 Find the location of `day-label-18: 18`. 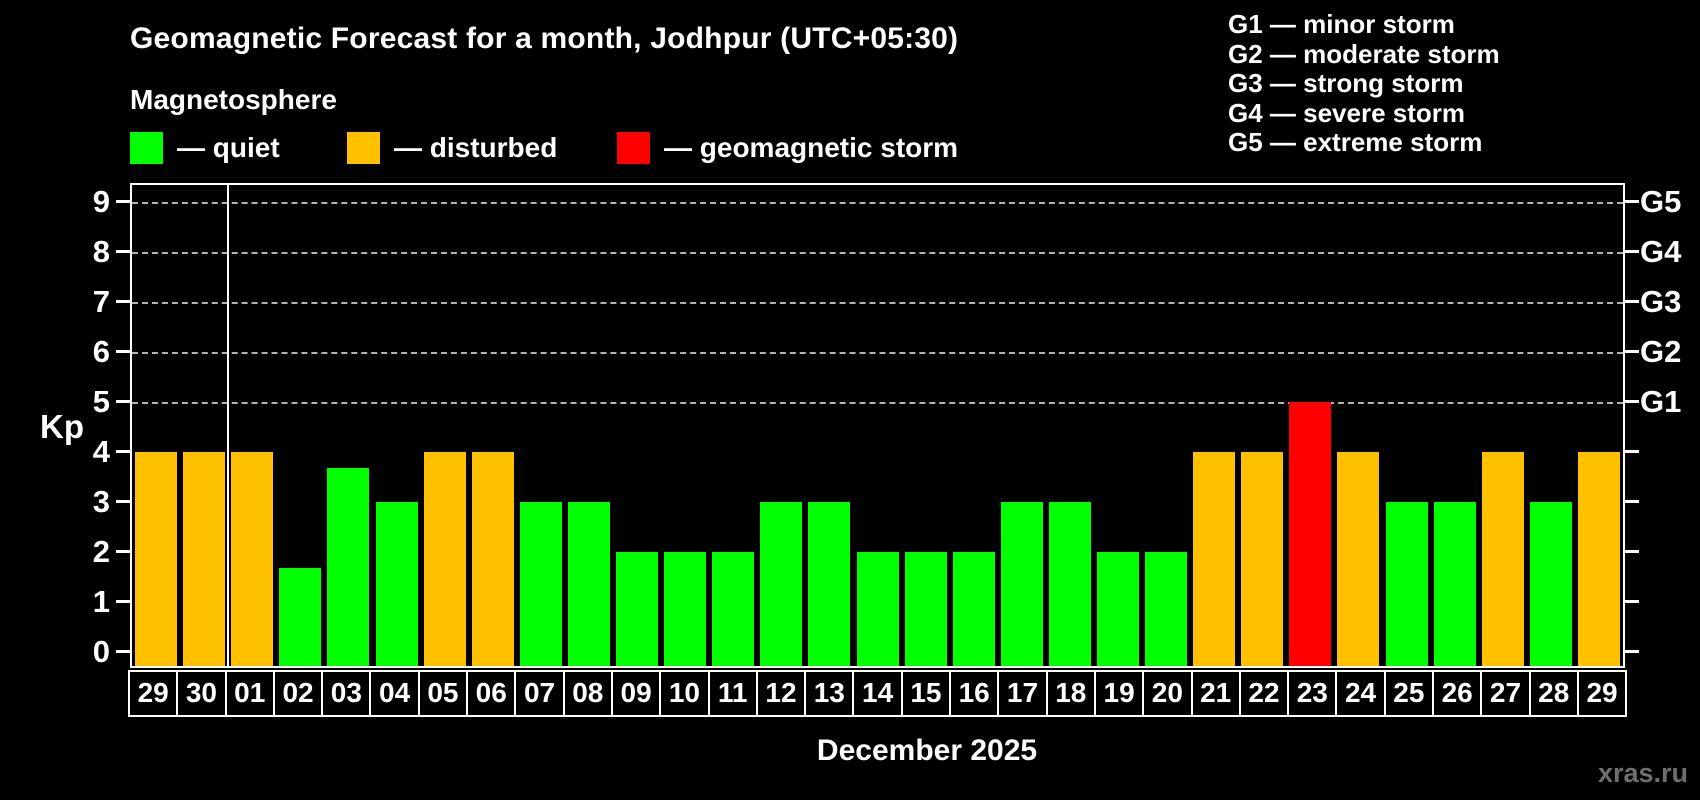

day-label-18: 18 is located at coordinates (1070, 693).